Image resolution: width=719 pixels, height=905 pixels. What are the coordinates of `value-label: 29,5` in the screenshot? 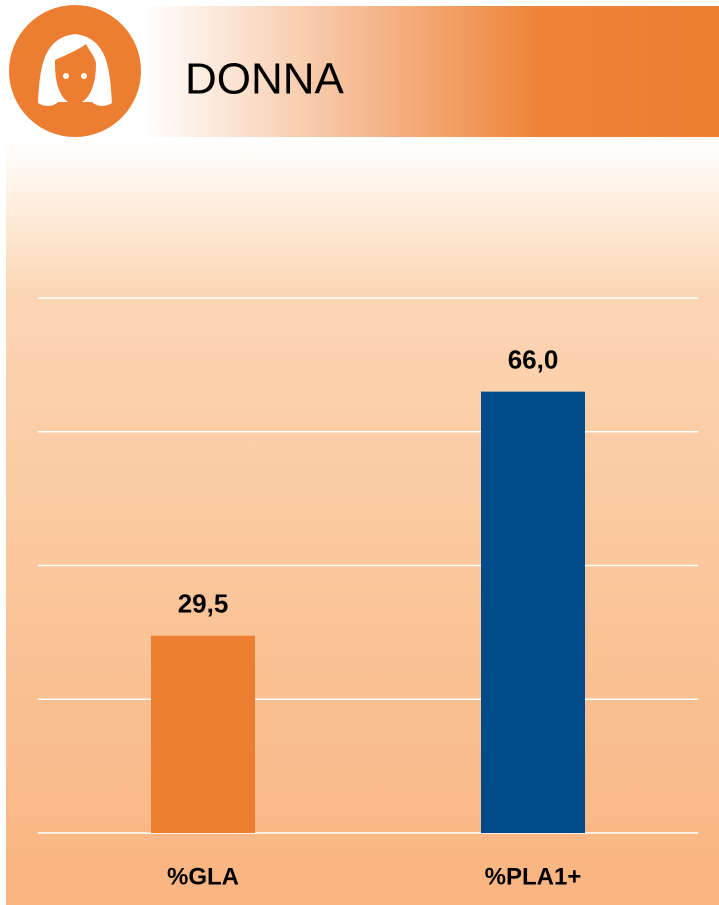 It's located at (203, 604).